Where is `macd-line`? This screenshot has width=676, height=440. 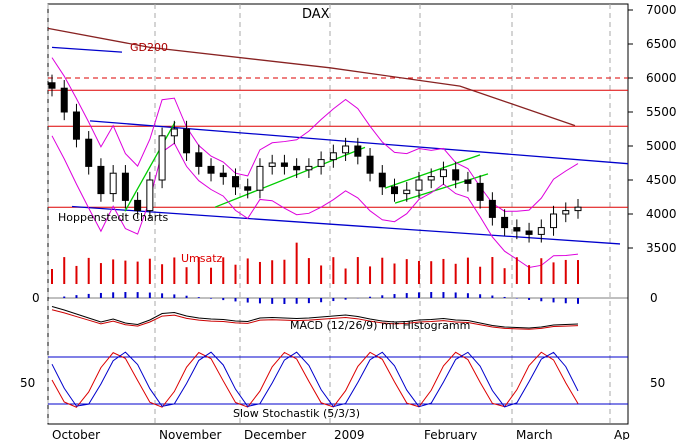
macd-line is located at coordinates (315, 317).